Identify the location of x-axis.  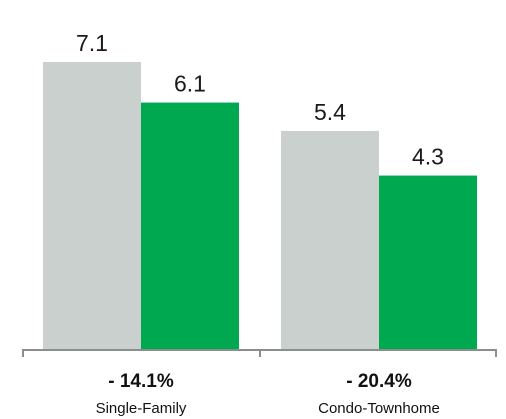
(259, 353).